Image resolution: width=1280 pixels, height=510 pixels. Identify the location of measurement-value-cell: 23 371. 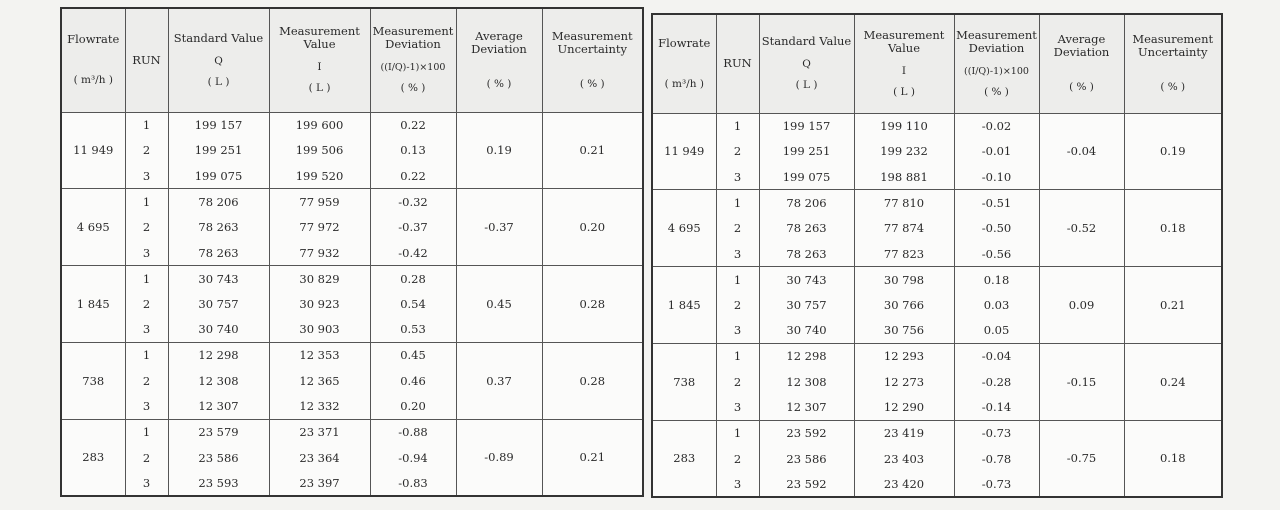
(319, 431).